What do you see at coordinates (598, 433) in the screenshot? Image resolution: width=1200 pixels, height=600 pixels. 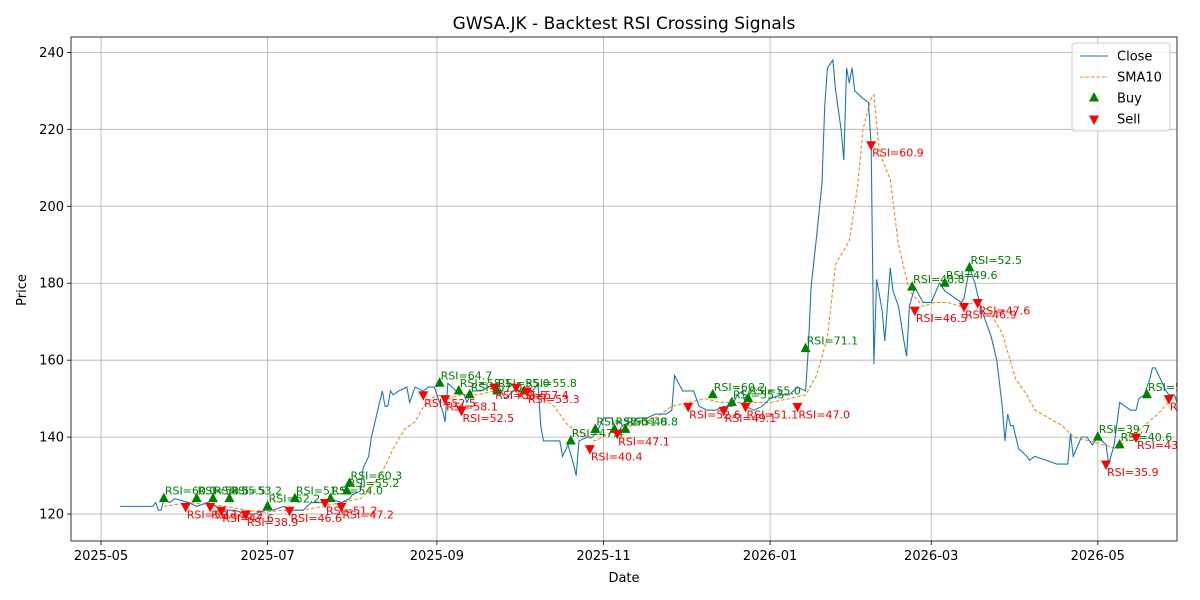 I see `buy-annotation: RSI=47.4` at bounding box center [598, 433].